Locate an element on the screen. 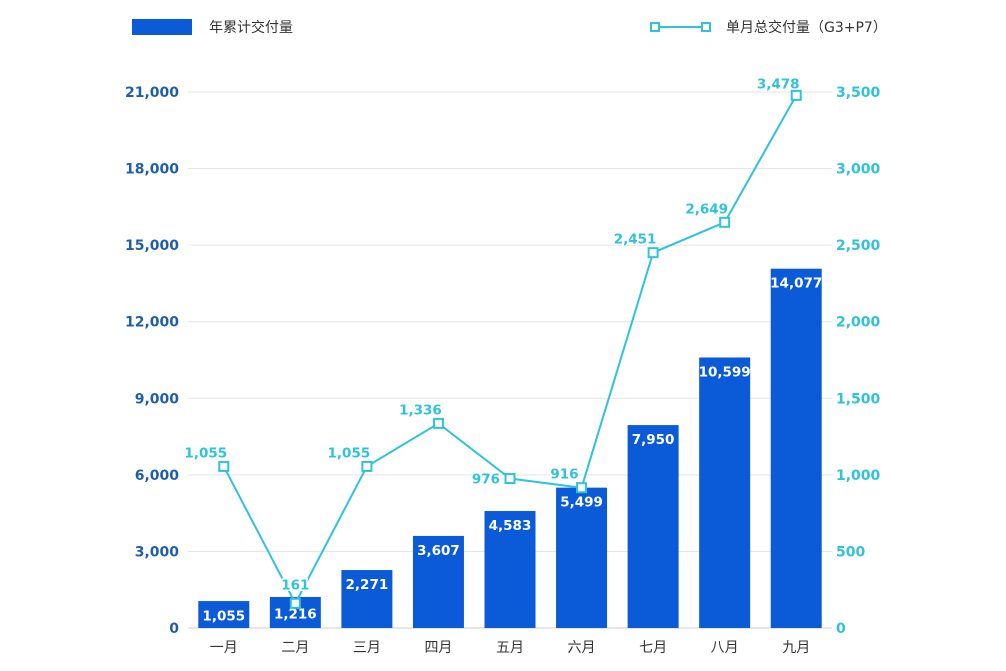 This screenshot has height=671, width=1006. bar-value-label: 10,599 is located at coordinates (725, 372).